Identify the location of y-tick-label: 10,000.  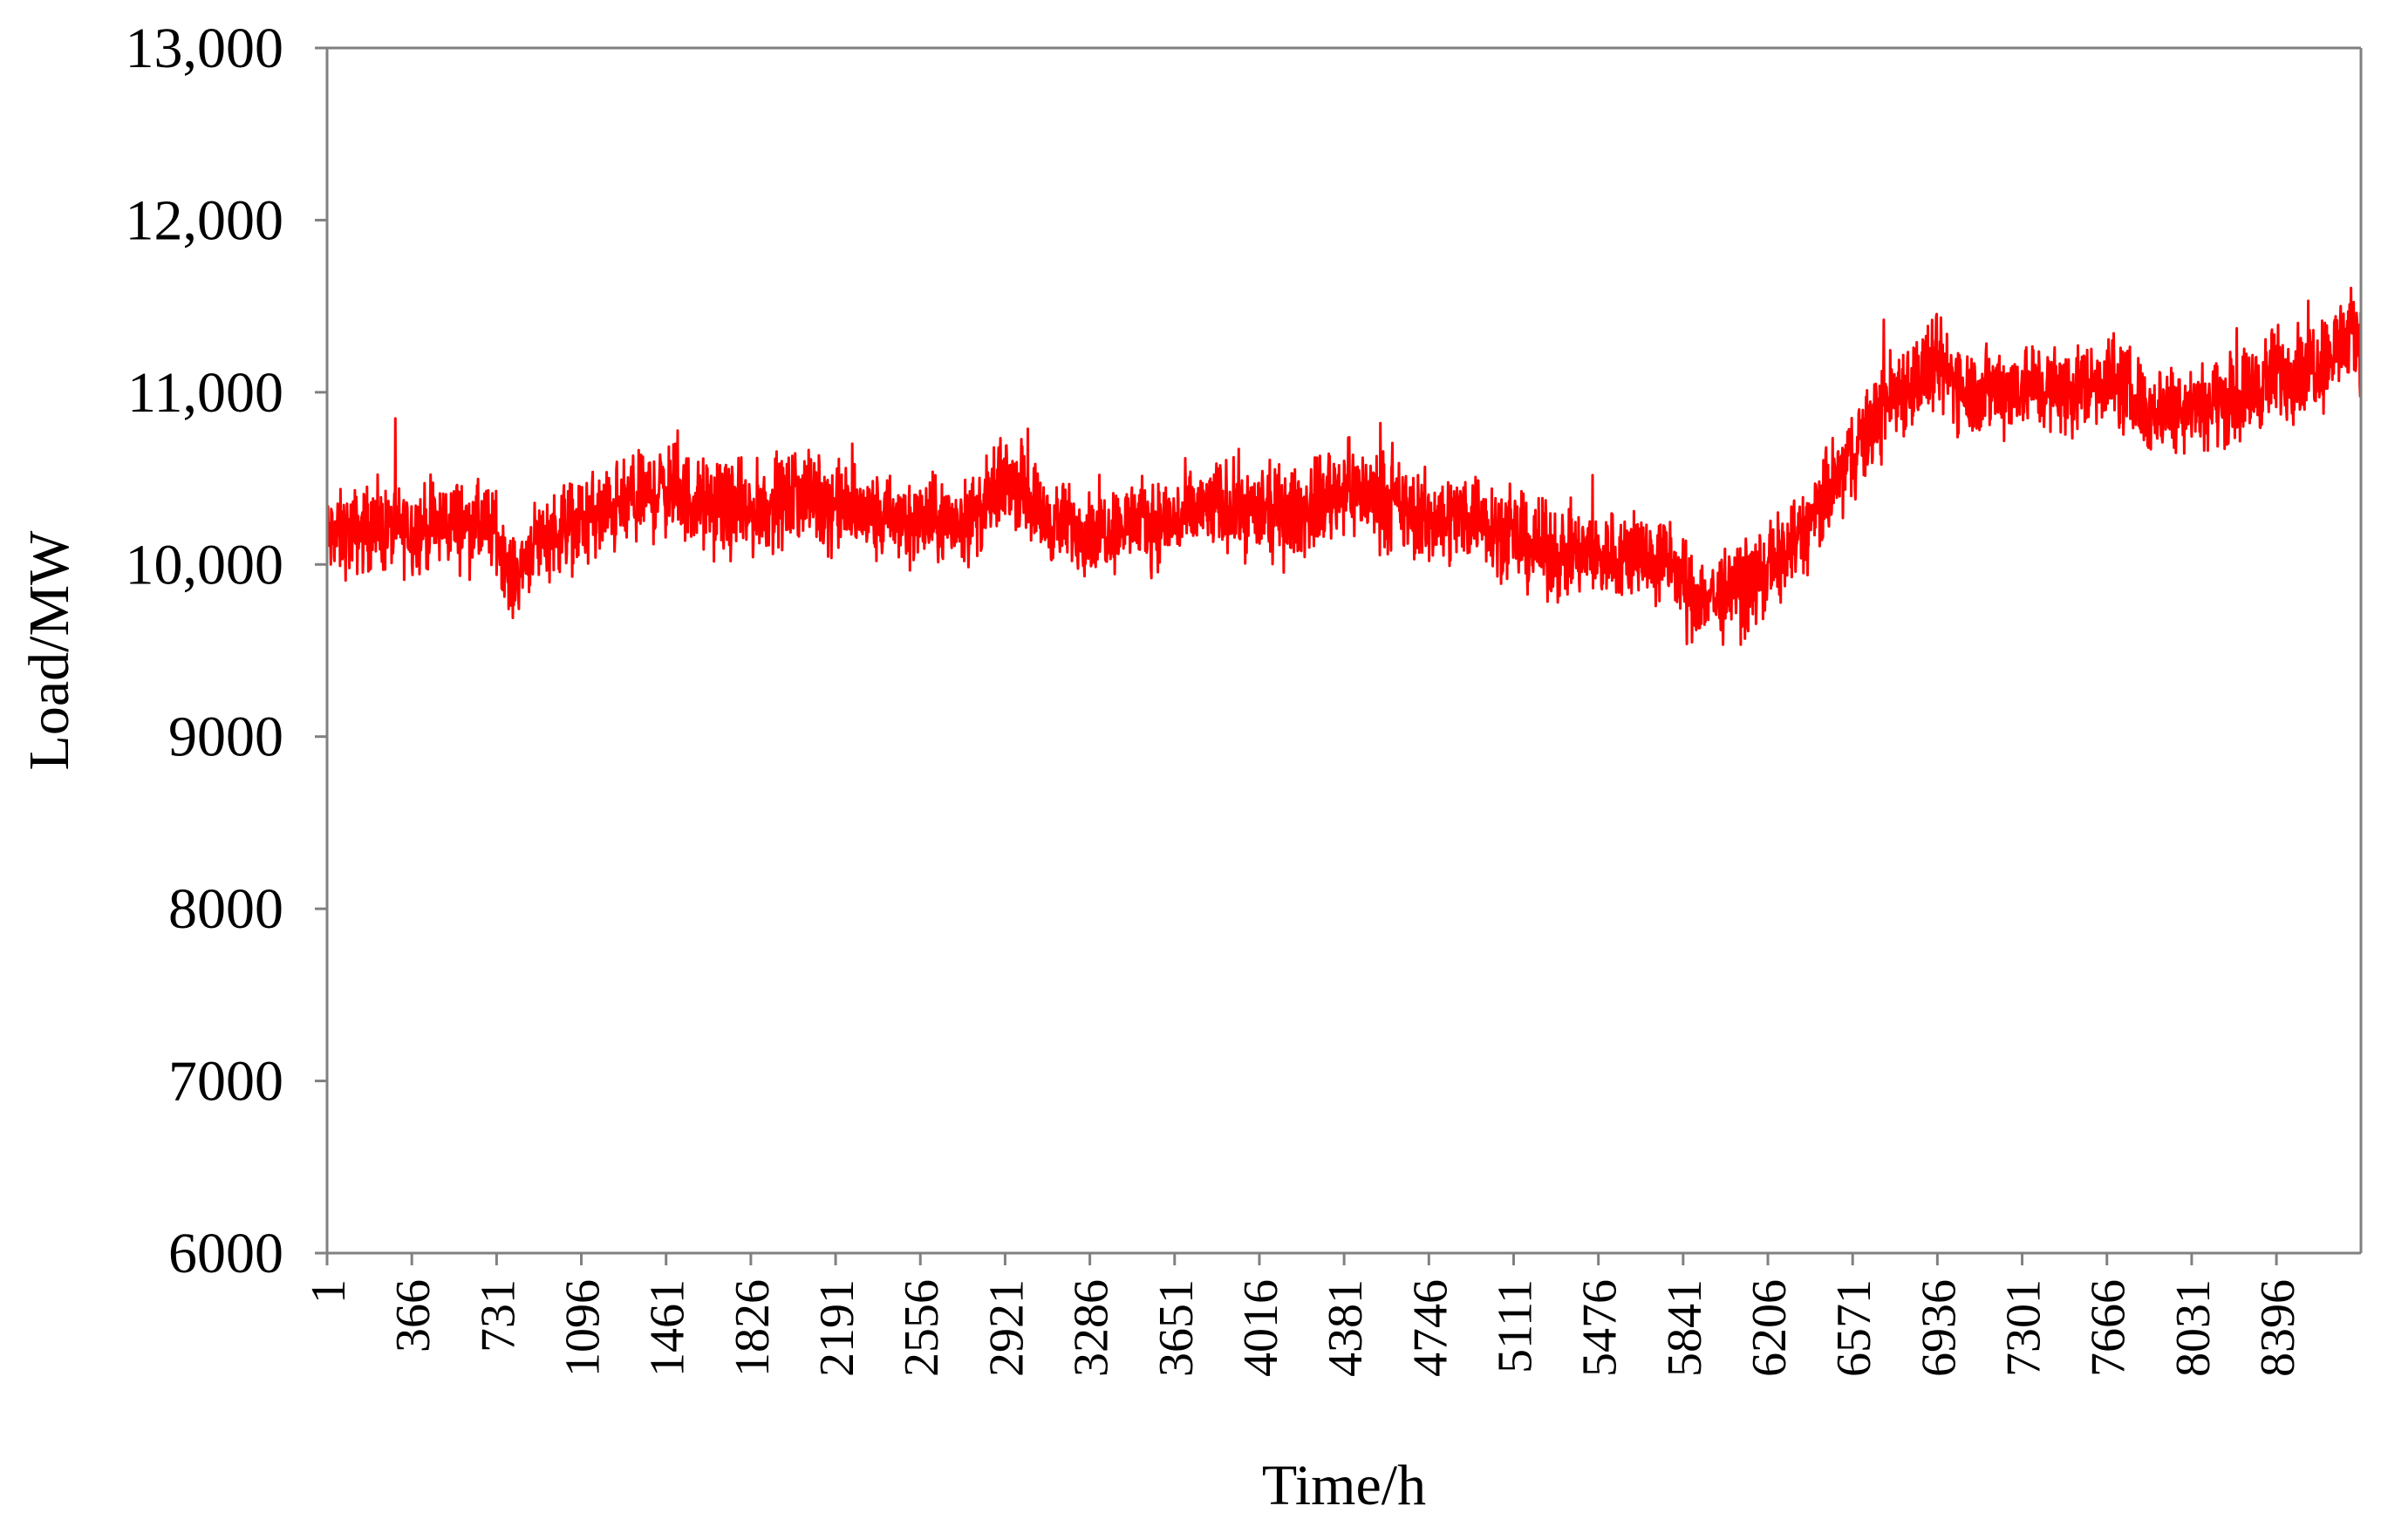
(205, 565).